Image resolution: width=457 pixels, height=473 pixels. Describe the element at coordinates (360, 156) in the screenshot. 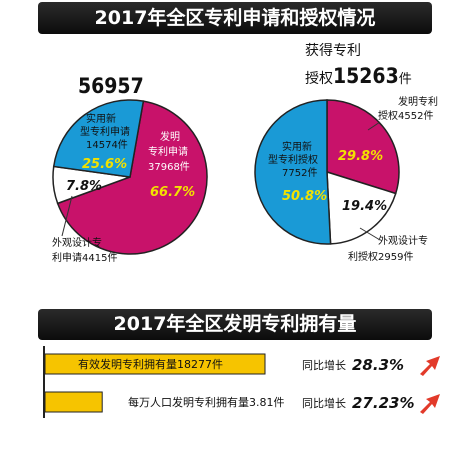

I see `right-invention-pct: 29.8%` at that location.